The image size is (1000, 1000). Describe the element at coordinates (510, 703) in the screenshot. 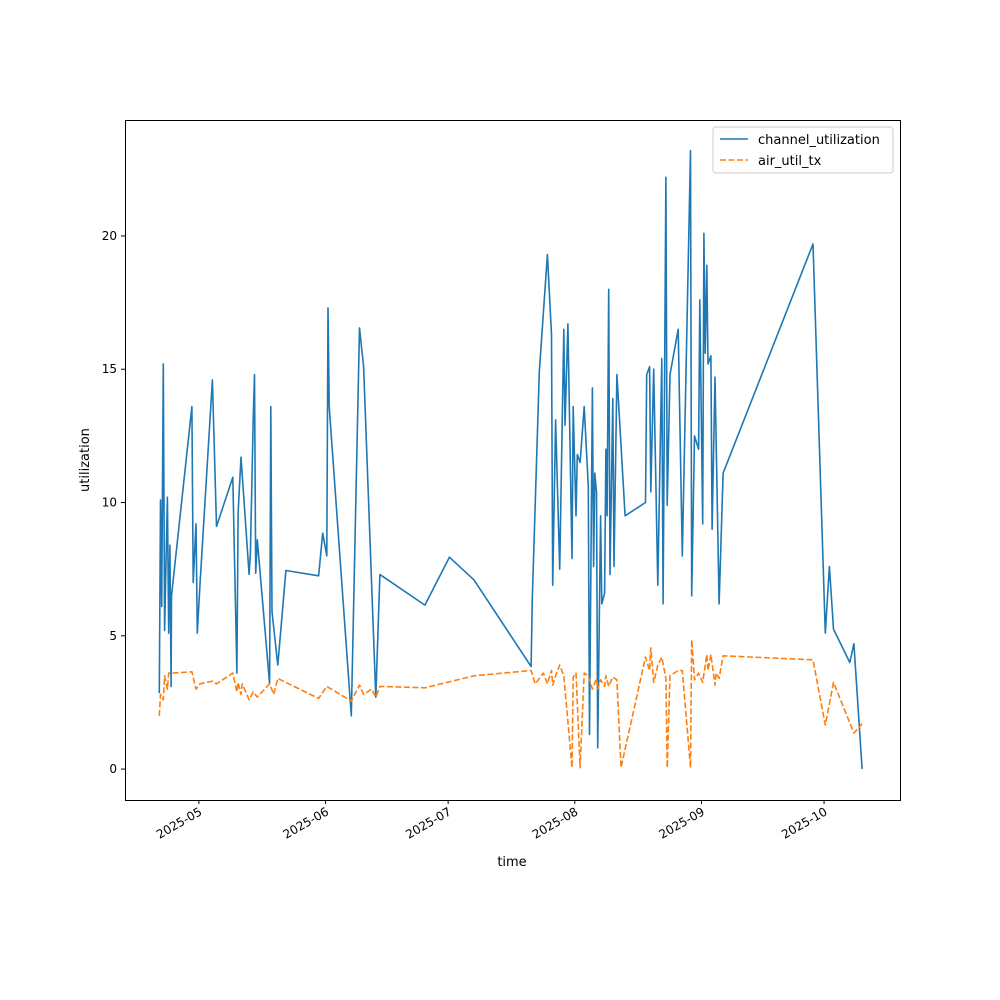

I see `series-line-air-util-tx` at that location.